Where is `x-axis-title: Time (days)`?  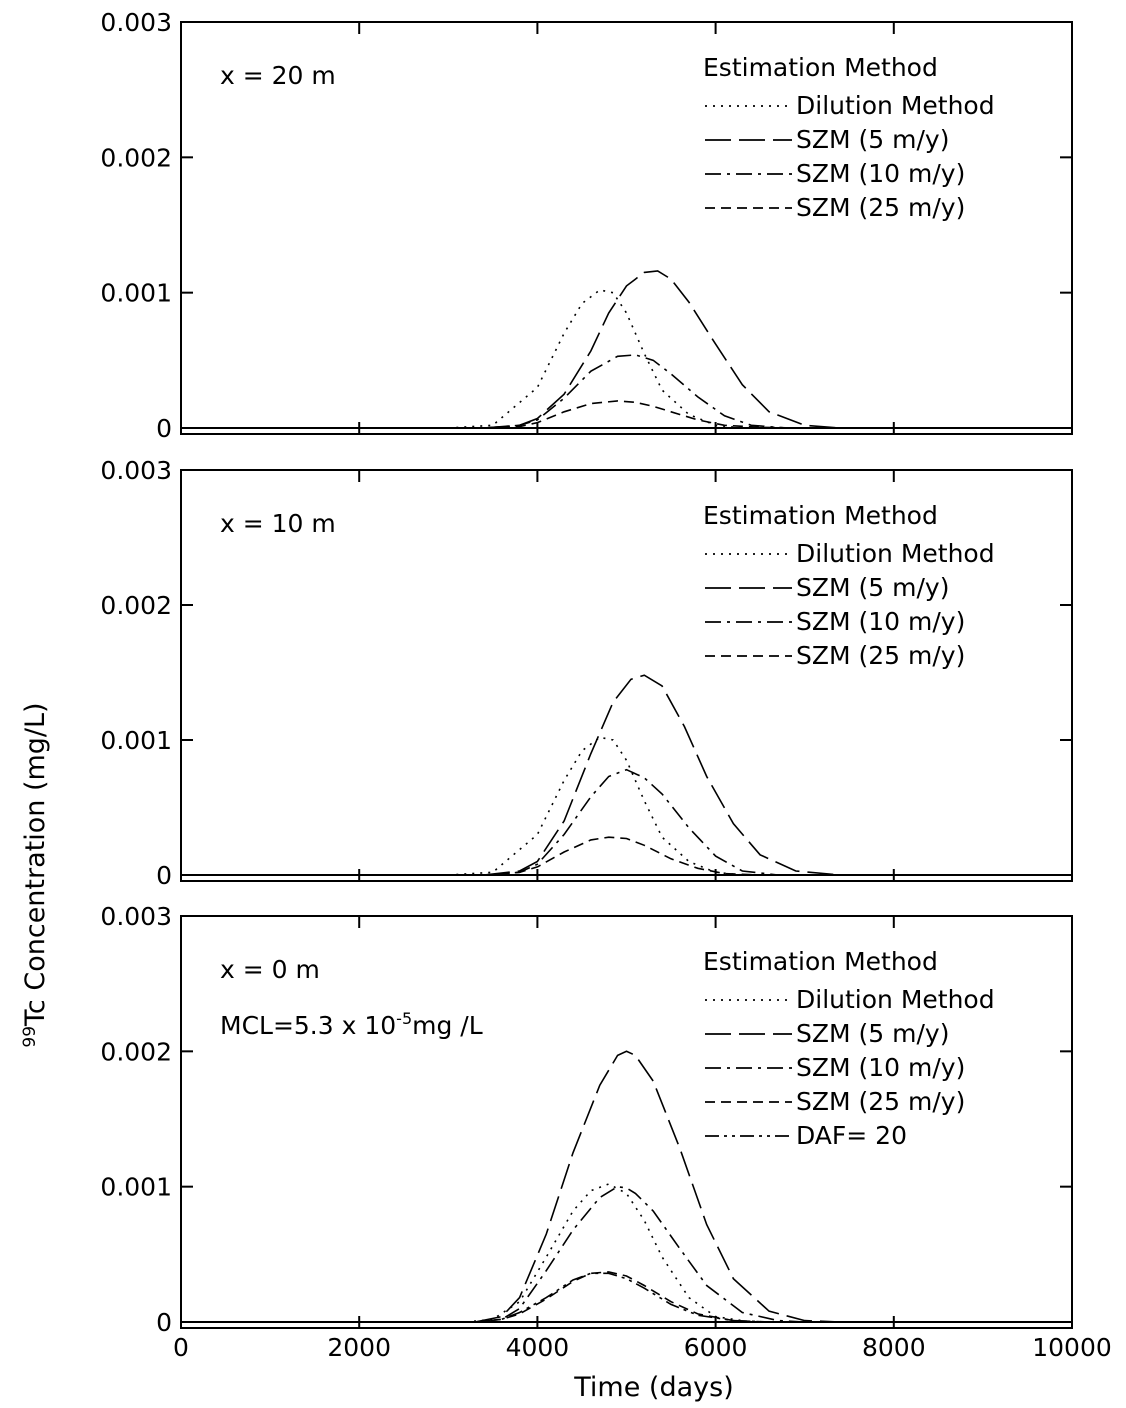
x-axis-title: Time (days) is located at coordinates (653, 1387).